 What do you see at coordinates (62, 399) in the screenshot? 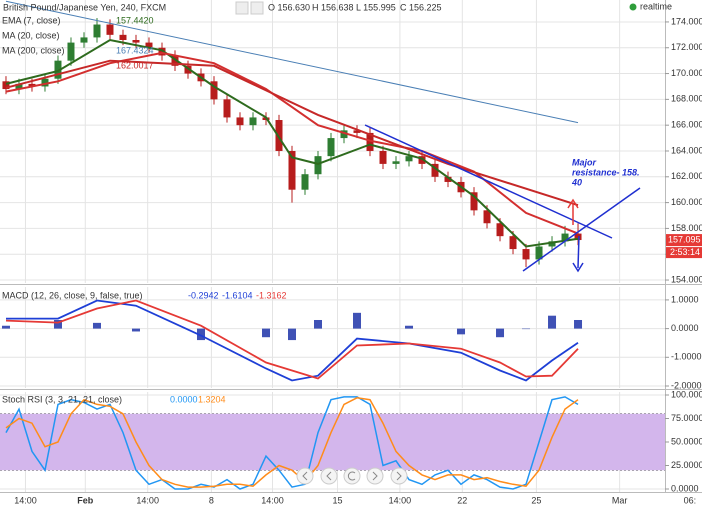
I see `stoch-title: Stoch RSI (3, 3, 21, 21, close)` at bounding box center [62, 399].